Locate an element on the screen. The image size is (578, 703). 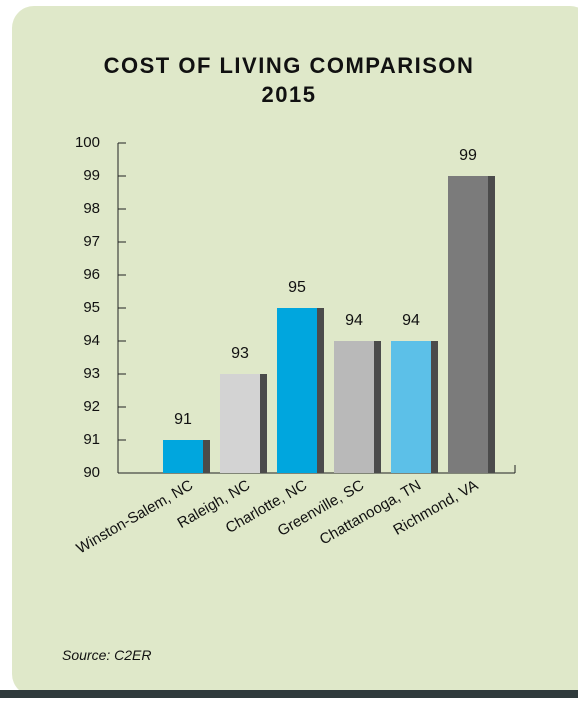
y-tick-label: 92 is located at coordinates (91, 406).